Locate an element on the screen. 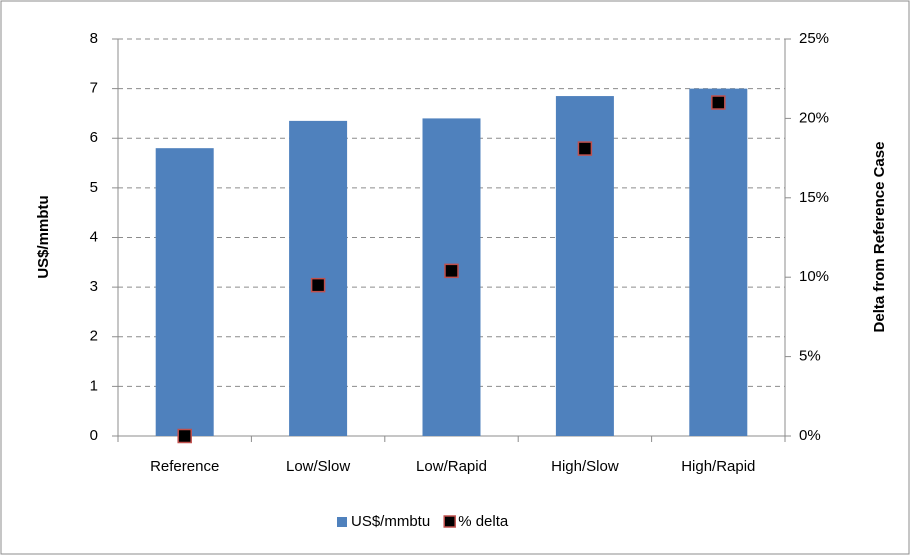  x-tick-label: Low/Rapid is located at coordinates (451, 466).